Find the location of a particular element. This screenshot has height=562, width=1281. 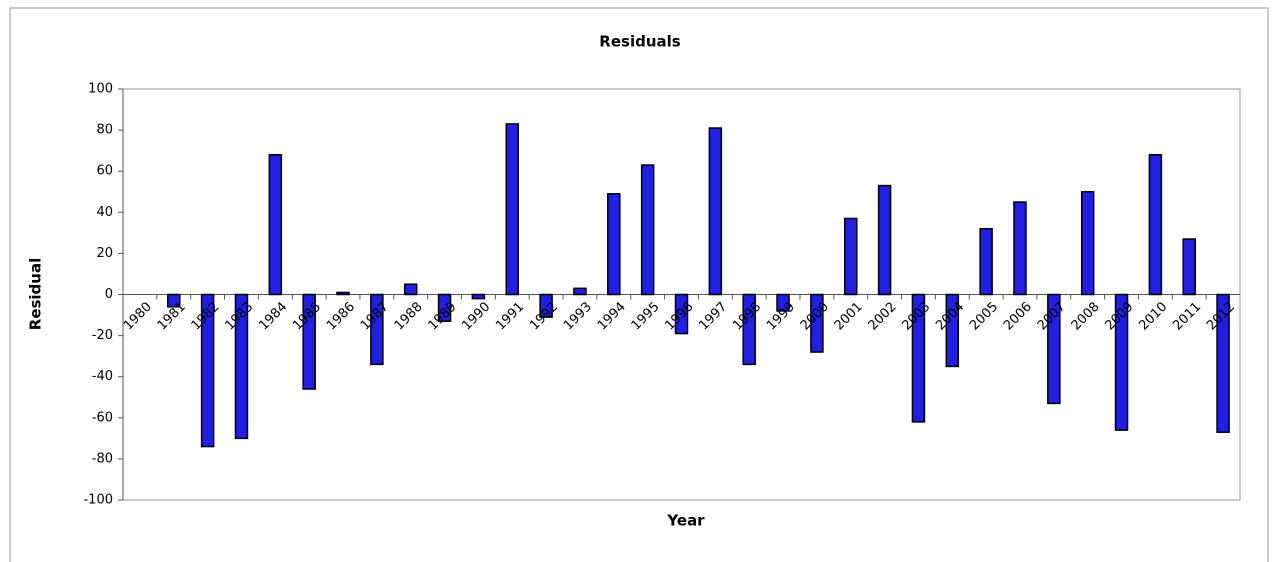

y-tick-label: 60 is located at coordinates (104, 171).